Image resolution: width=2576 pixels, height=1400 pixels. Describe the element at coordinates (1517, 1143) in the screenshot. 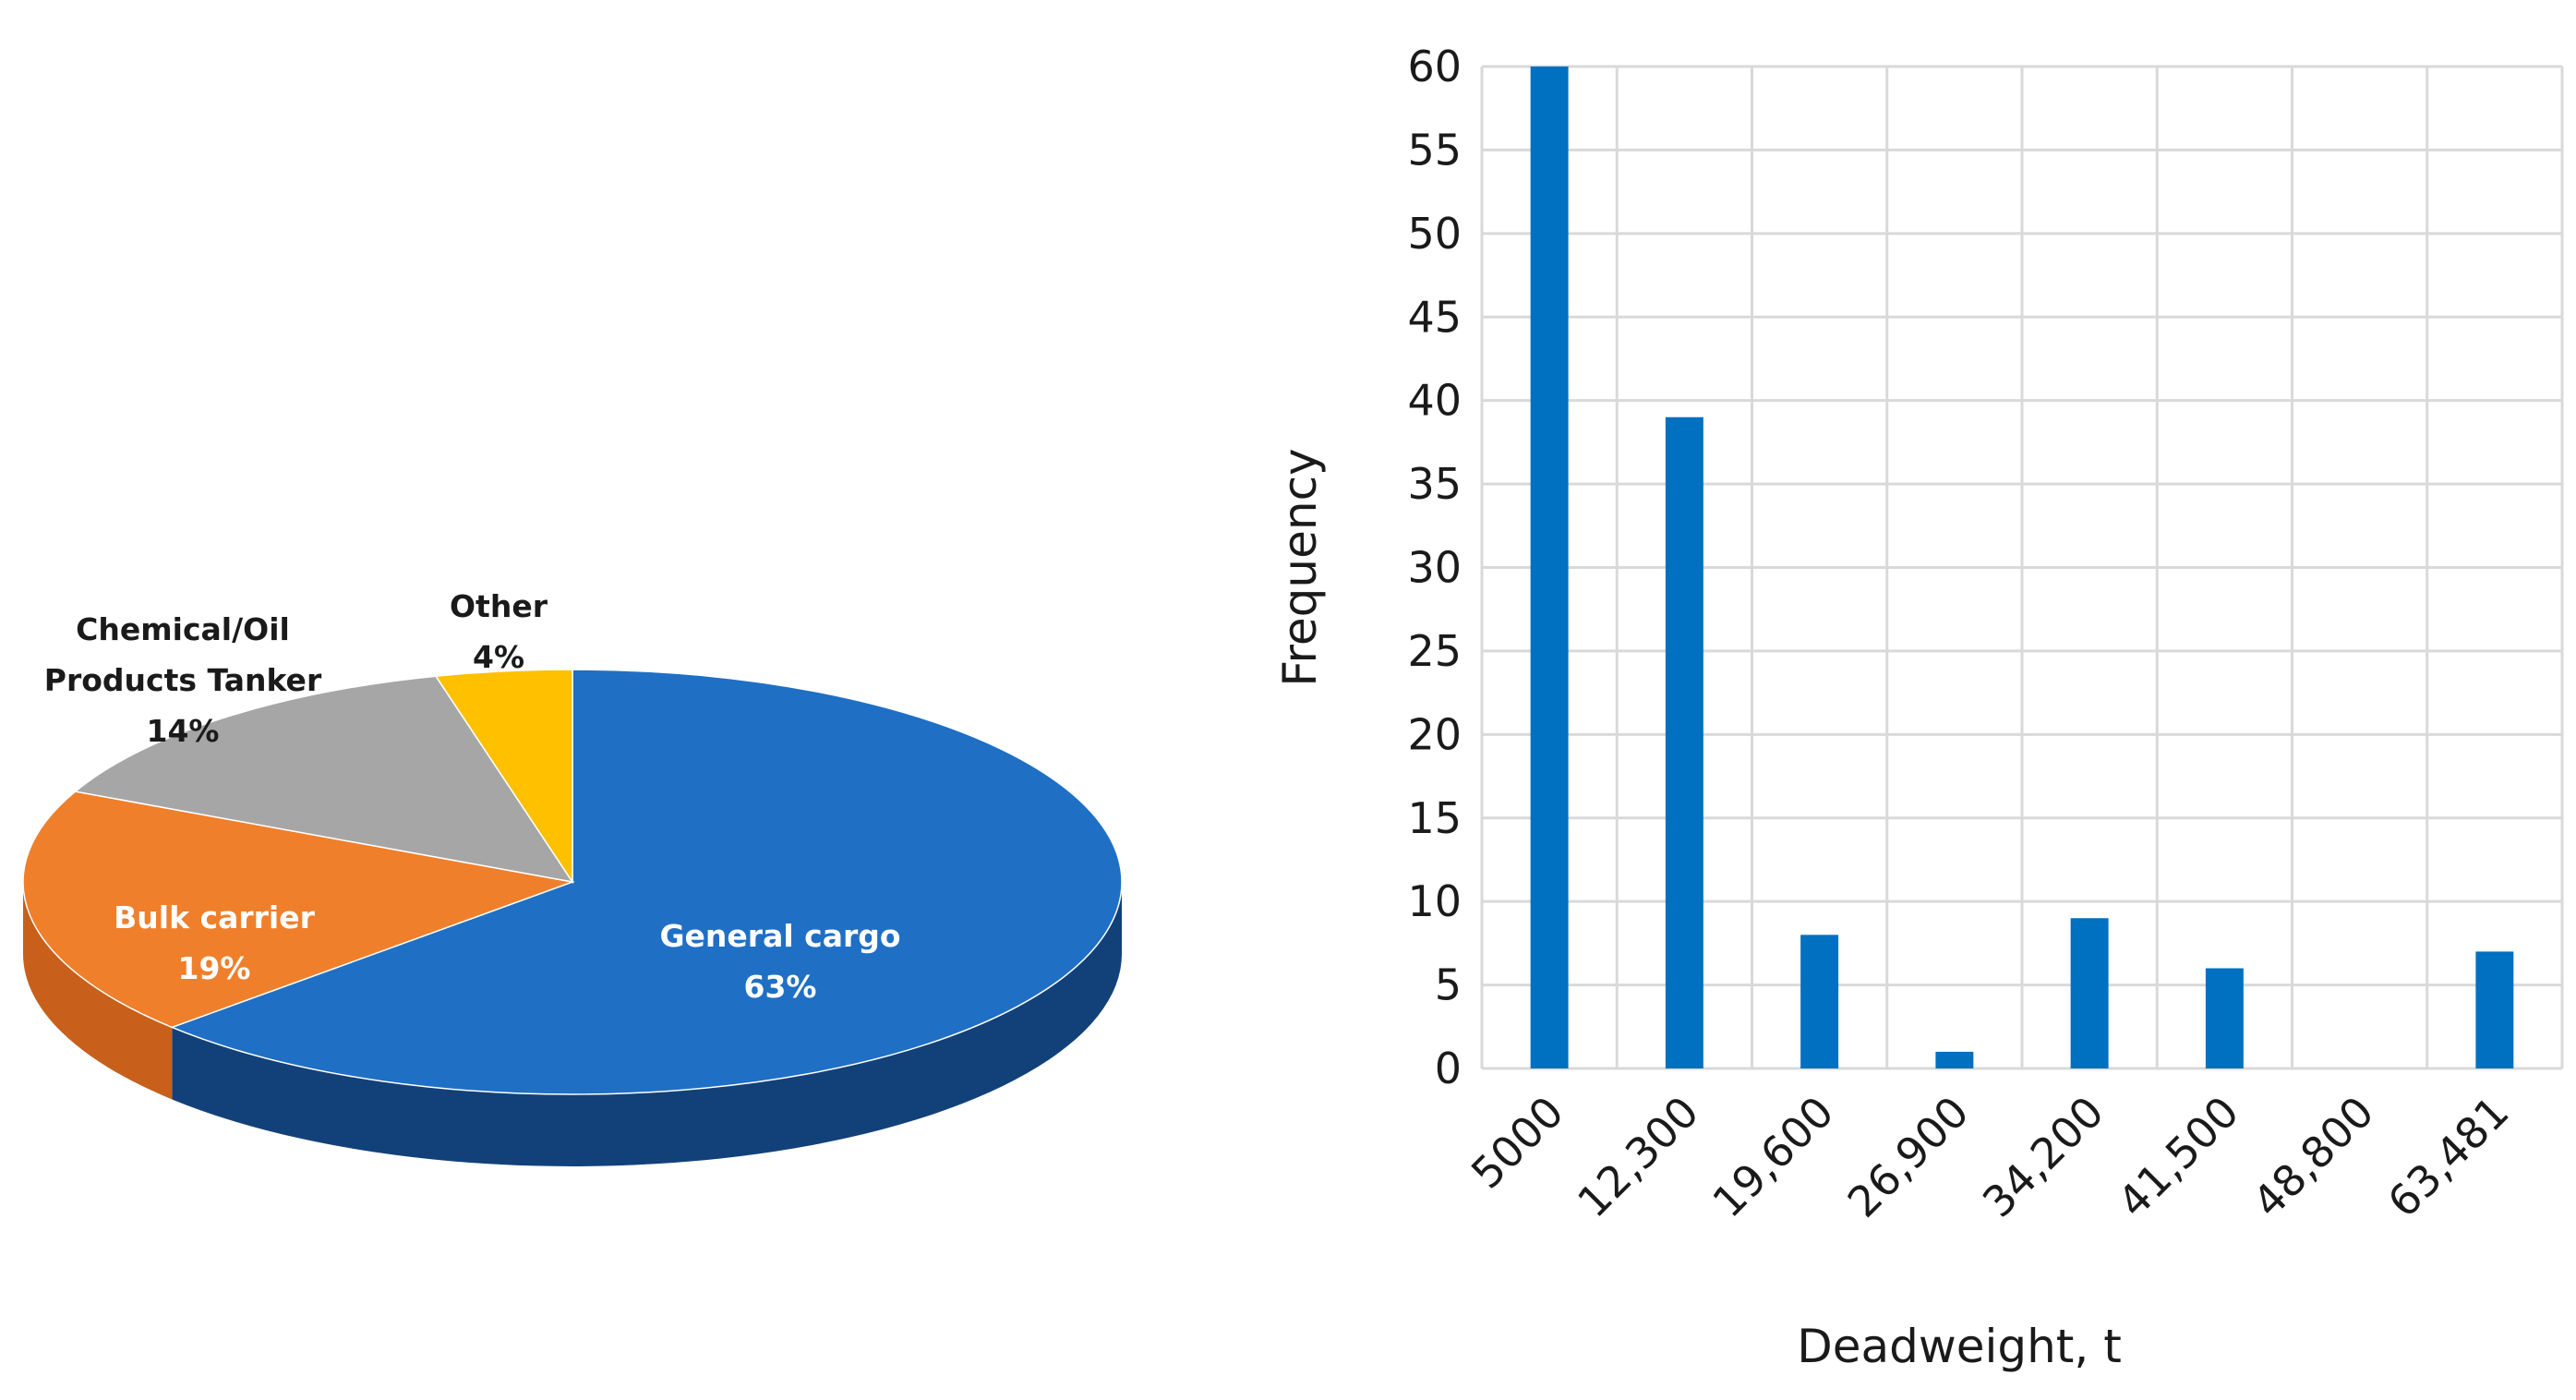

I see `x-tick-0: 5000` at that location.